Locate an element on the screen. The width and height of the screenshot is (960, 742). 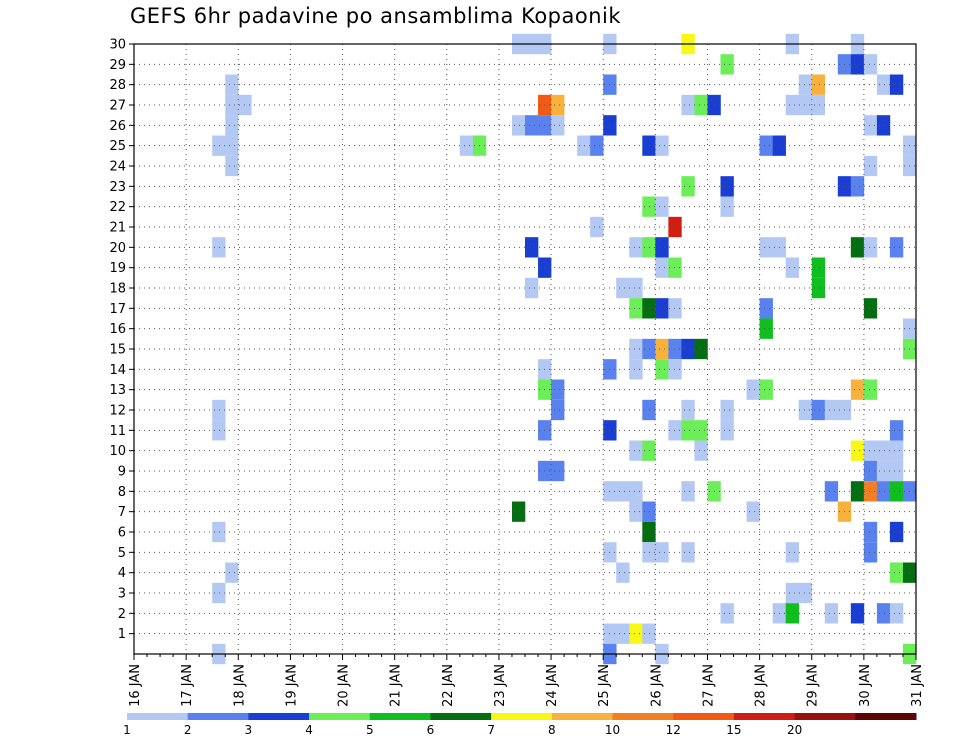
y-tick-label: 5 is located at coordinates (122, 553).